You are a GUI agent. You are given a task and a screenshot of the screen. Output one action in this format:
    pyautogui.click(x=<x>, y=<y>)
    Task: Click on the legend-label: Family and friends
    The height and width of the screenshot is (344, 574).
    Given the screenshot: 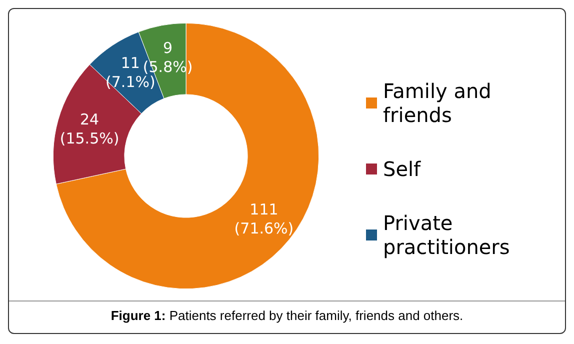 What is the action you would take?
    pyautogui.click(x=440, y=103)
    